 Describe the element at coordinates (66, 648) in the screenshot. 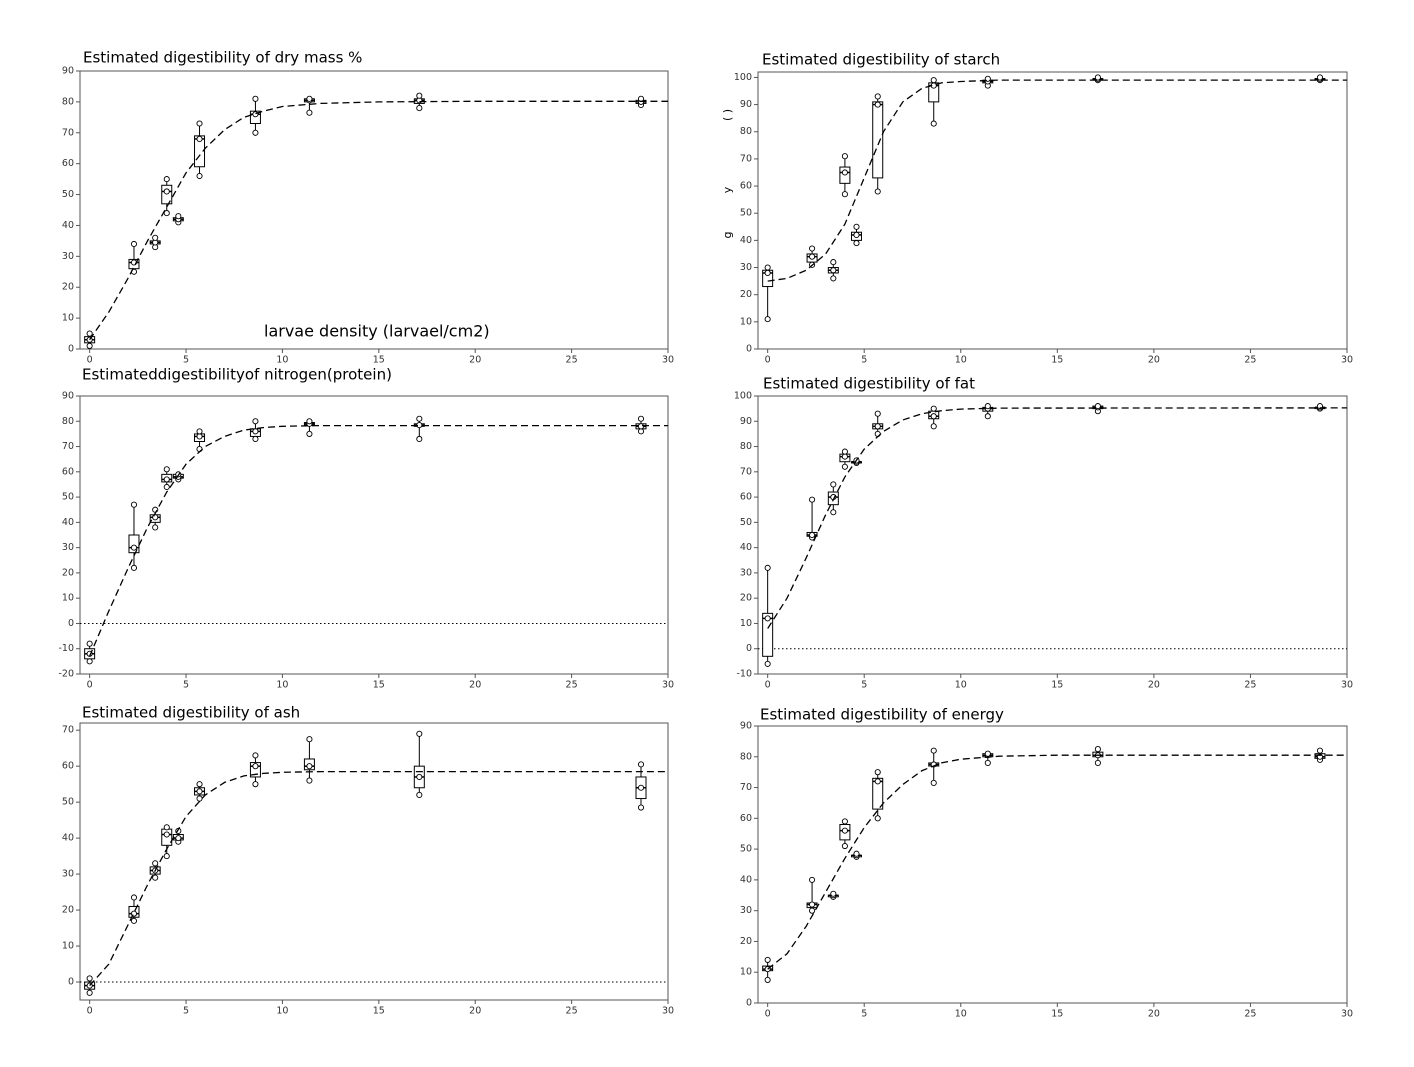

I see `y-tick-label: -10` at that location.